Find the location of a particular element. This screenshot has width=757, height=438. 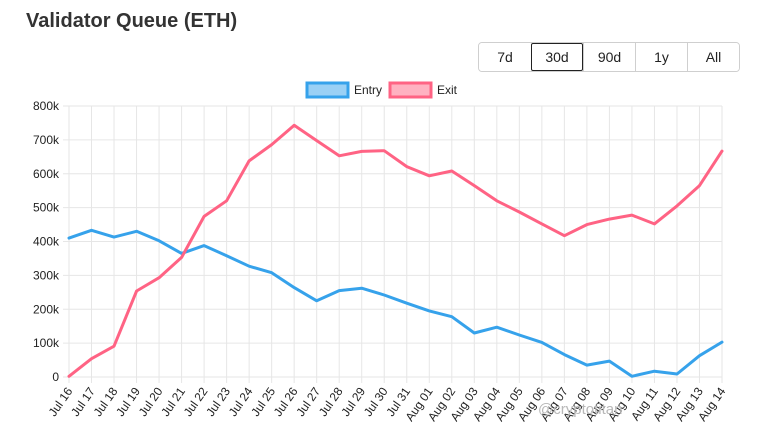

legend-label-entry: Entry is located at coordinates (368, 90).